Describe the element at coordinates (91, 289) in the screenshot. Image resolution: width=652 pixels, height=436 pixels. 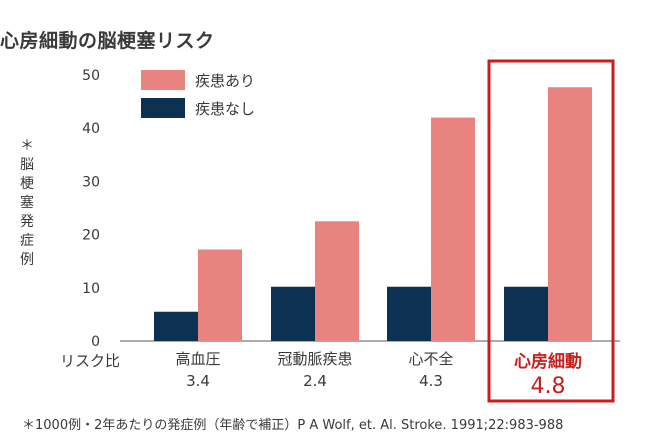
I see `y-tick-label: 10` at that location.